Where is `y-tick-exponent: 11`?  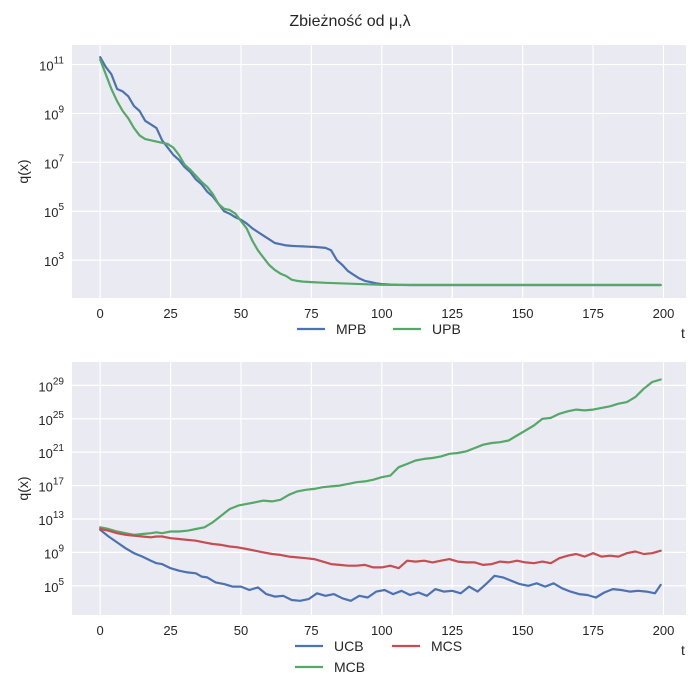
y-tick-exponent: 11 is located at coordinates (59, 61).